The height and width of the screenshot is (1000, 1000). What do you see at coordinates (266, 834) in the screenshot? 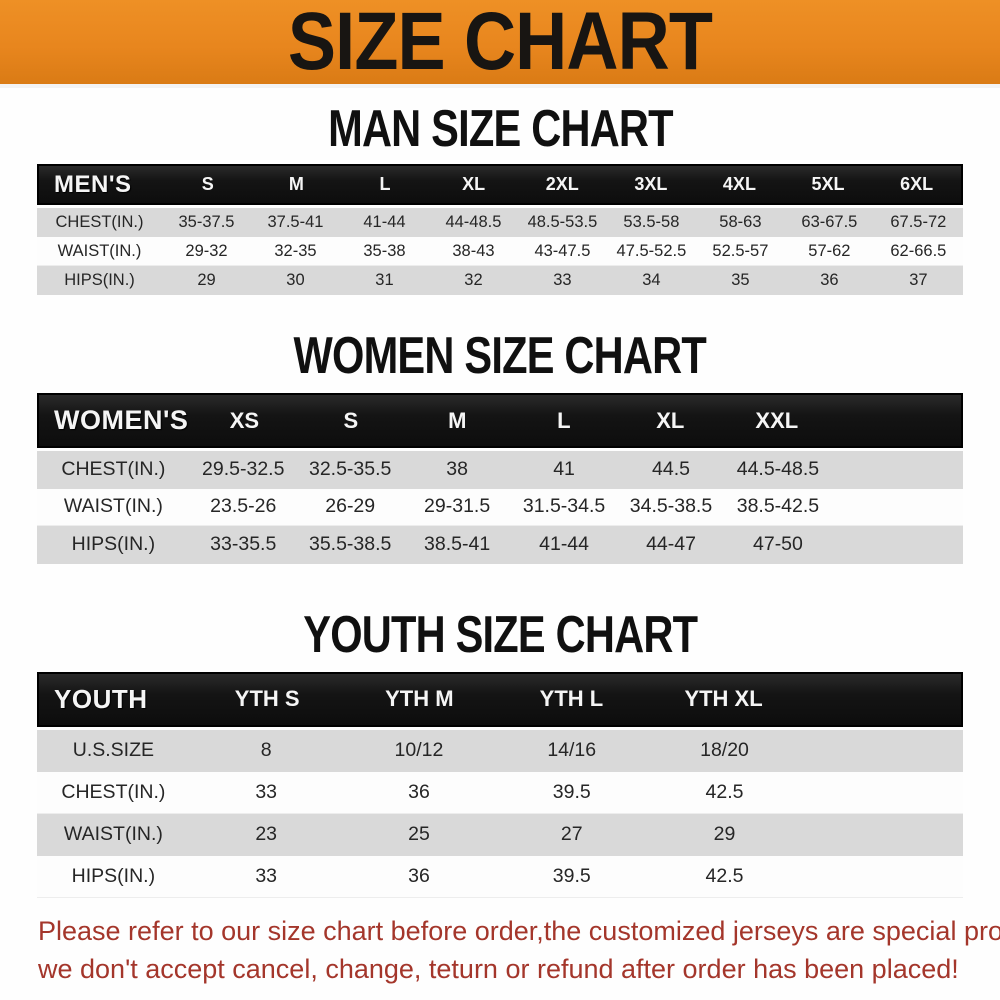
I see `size-value-cell: 23` at bounding box center [266, 834].